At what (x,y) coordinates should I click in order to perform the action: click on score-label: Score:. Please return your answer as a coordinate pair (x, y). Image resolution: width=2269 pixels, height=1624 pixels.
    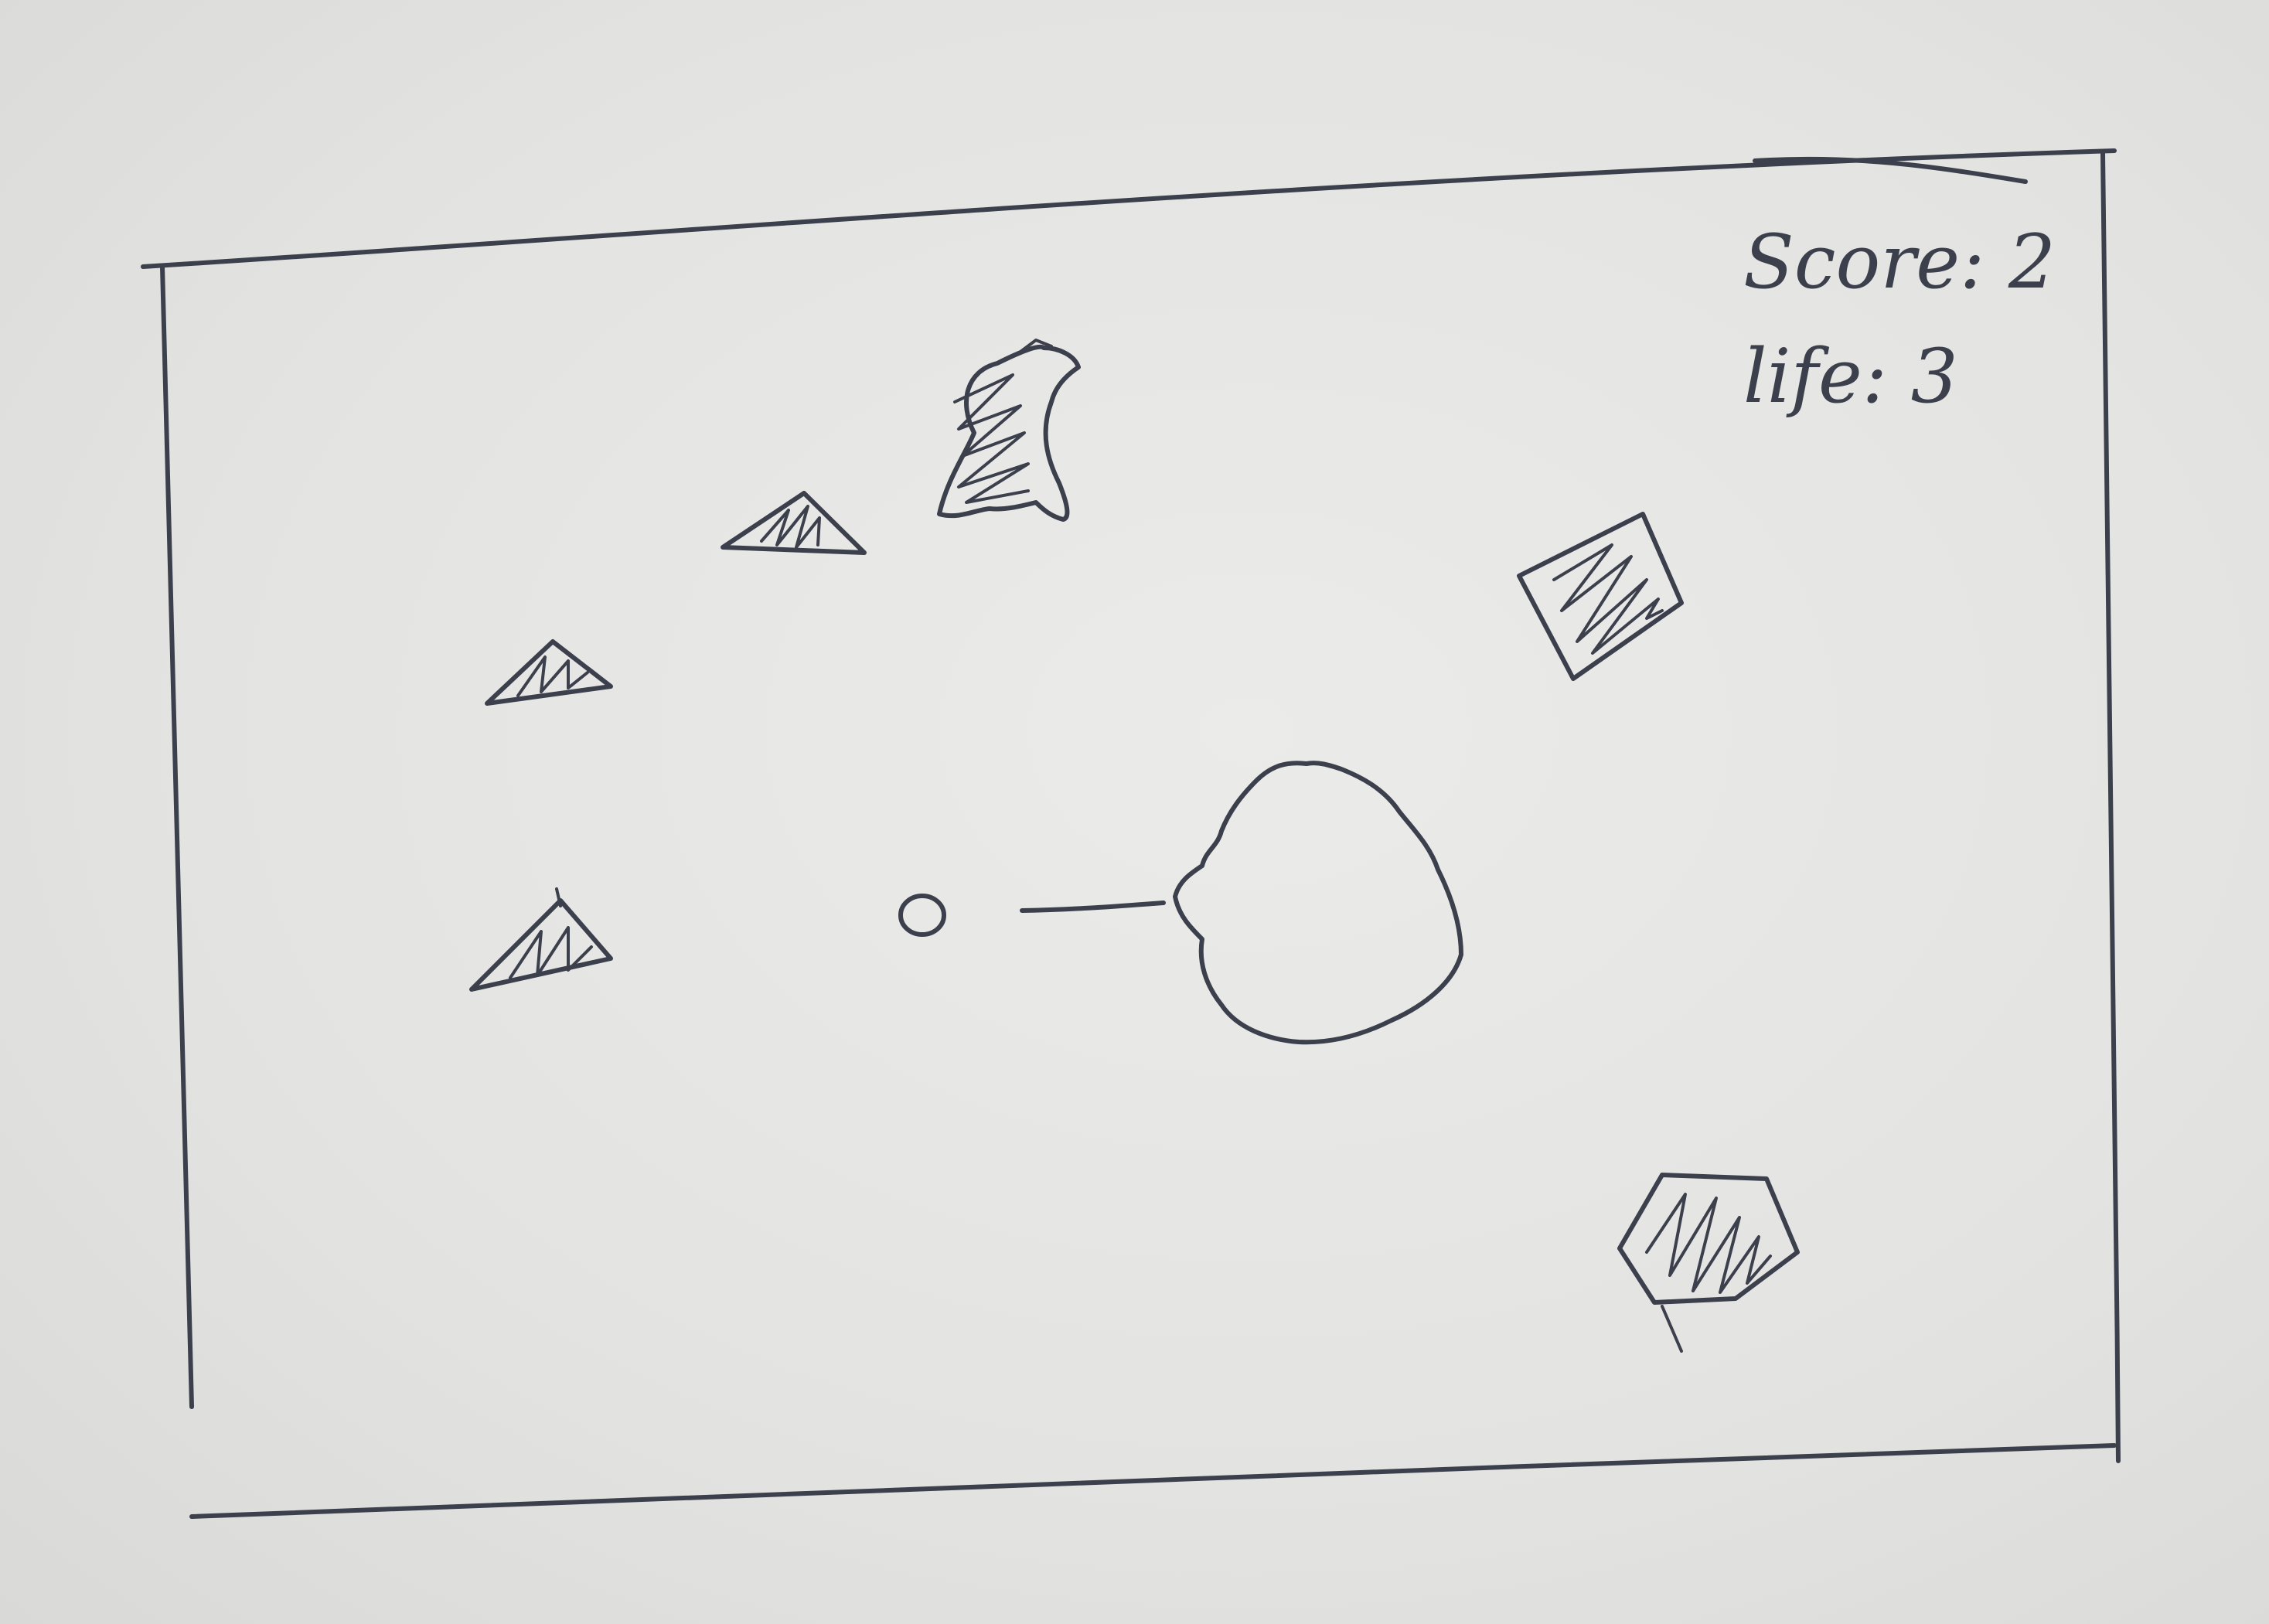
    Looking at the image, I should click on (1864, 262).